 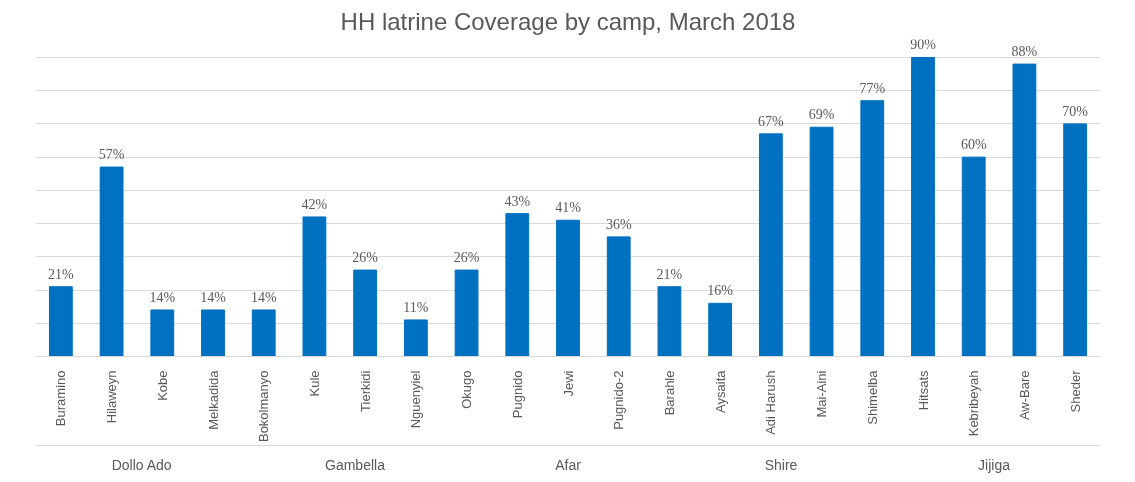 I want to click on text: Afar, so click(x=568, y=464).